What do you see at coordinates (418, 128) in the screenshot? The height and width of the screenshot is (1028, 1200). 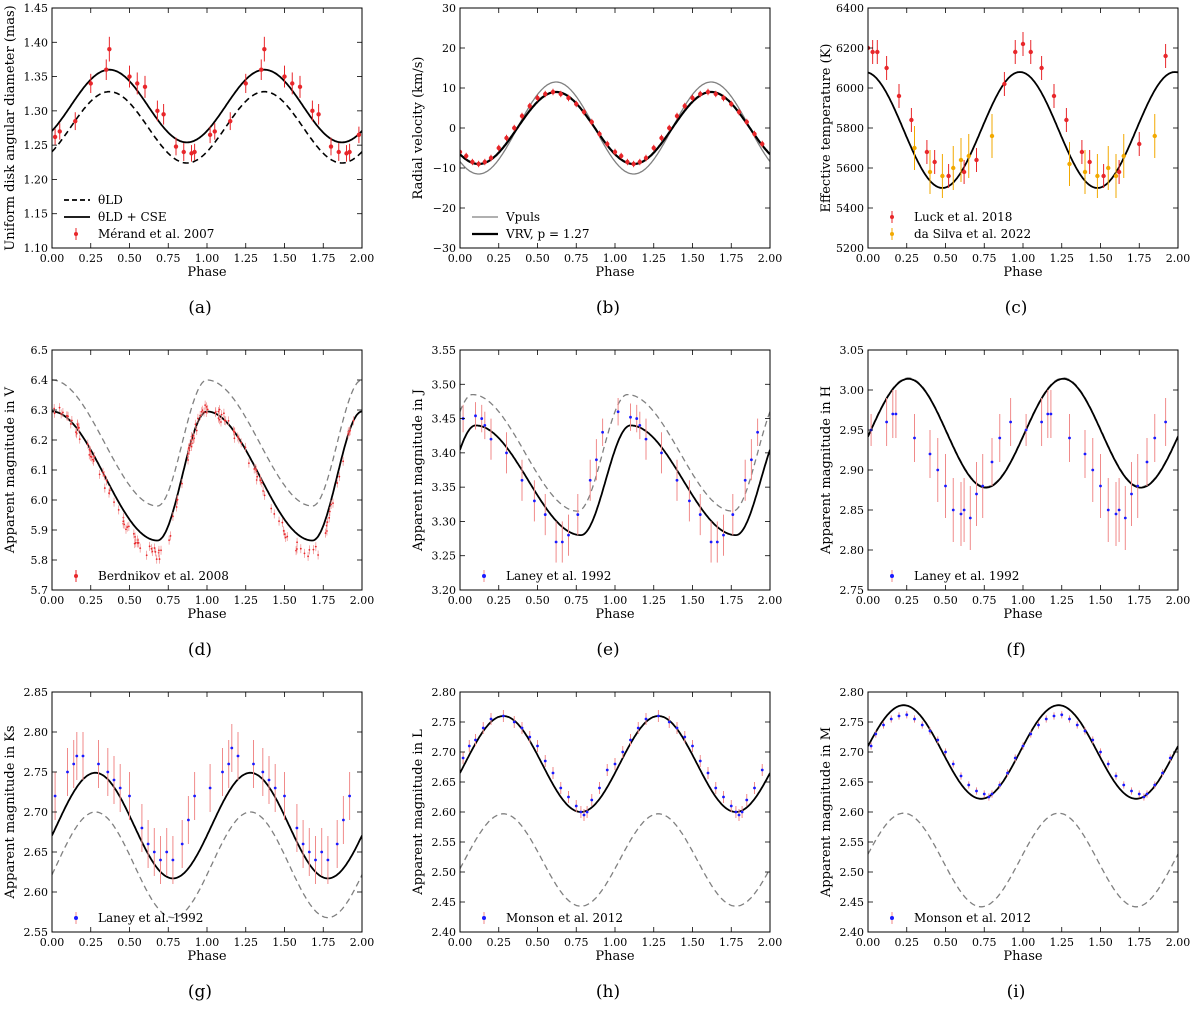 I see `y-axis-title: Radial velocity (km/s)` at bounding box center [418, 128].